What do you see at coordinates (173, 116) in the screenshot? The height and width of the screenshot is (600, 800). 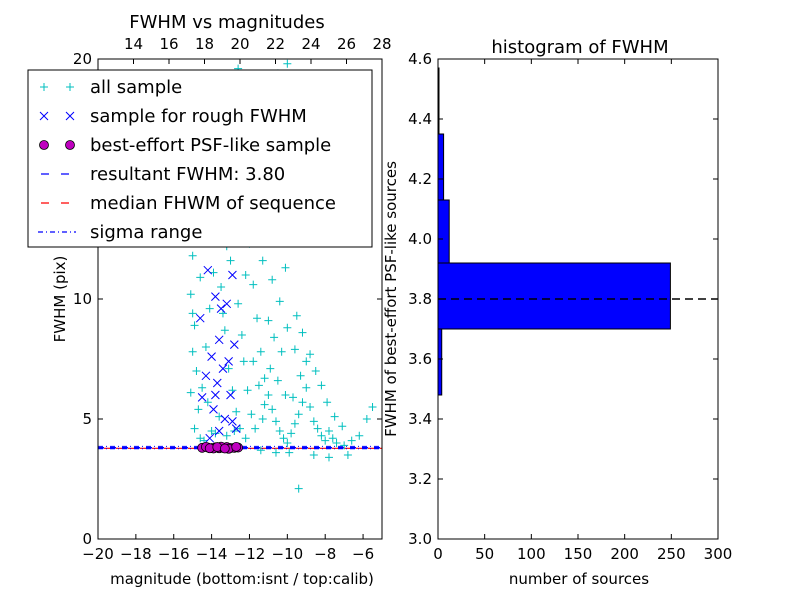 I see `legend-entry: sample for rough FWHM` at bounding box center [173, 116].